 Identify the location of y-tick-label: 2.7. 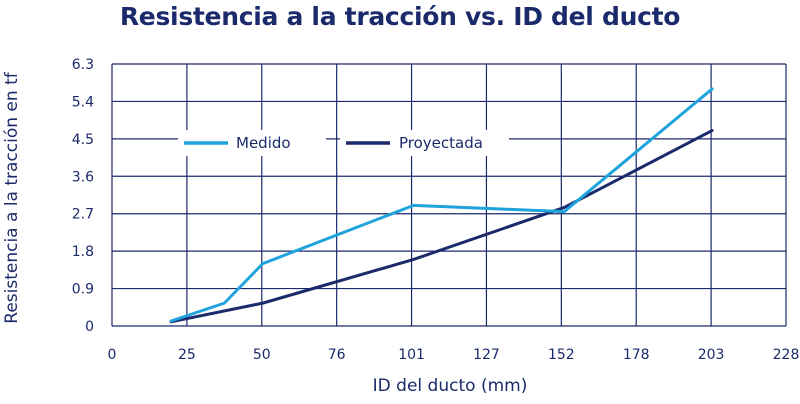
(83, 215).